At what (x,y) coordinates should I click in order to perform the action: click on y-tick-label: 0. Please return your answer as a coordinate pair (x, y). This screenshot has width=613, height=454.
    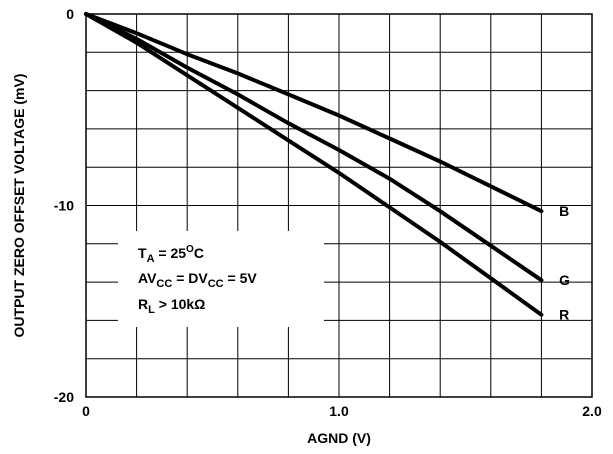
    Looking at the image, I should click on (70, 14).